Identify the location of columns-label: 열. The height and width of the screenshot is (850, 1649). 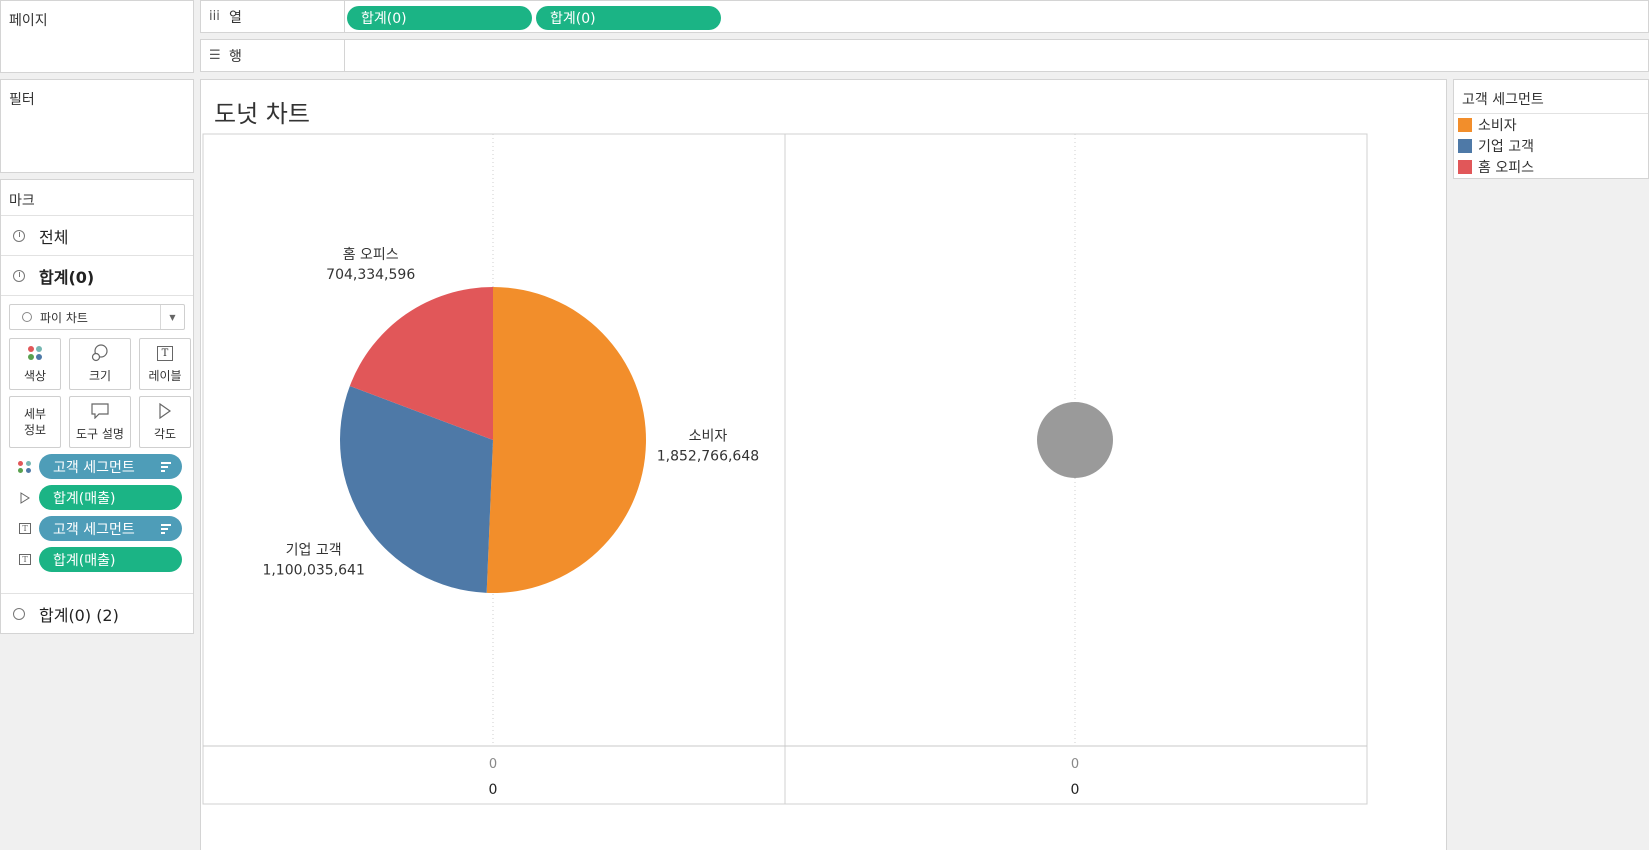
(235, 17).